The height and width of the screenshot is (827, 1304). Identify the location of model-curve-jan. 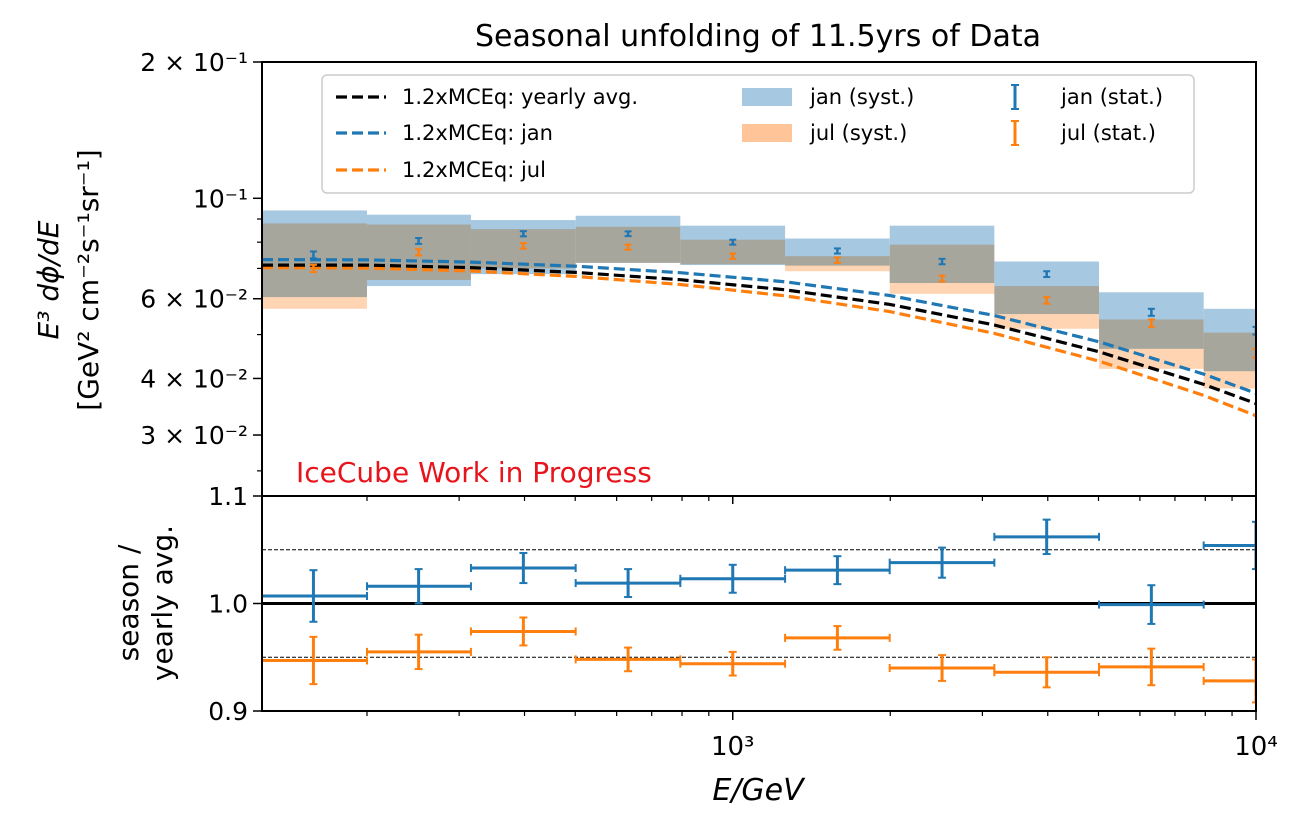
(759, 326).